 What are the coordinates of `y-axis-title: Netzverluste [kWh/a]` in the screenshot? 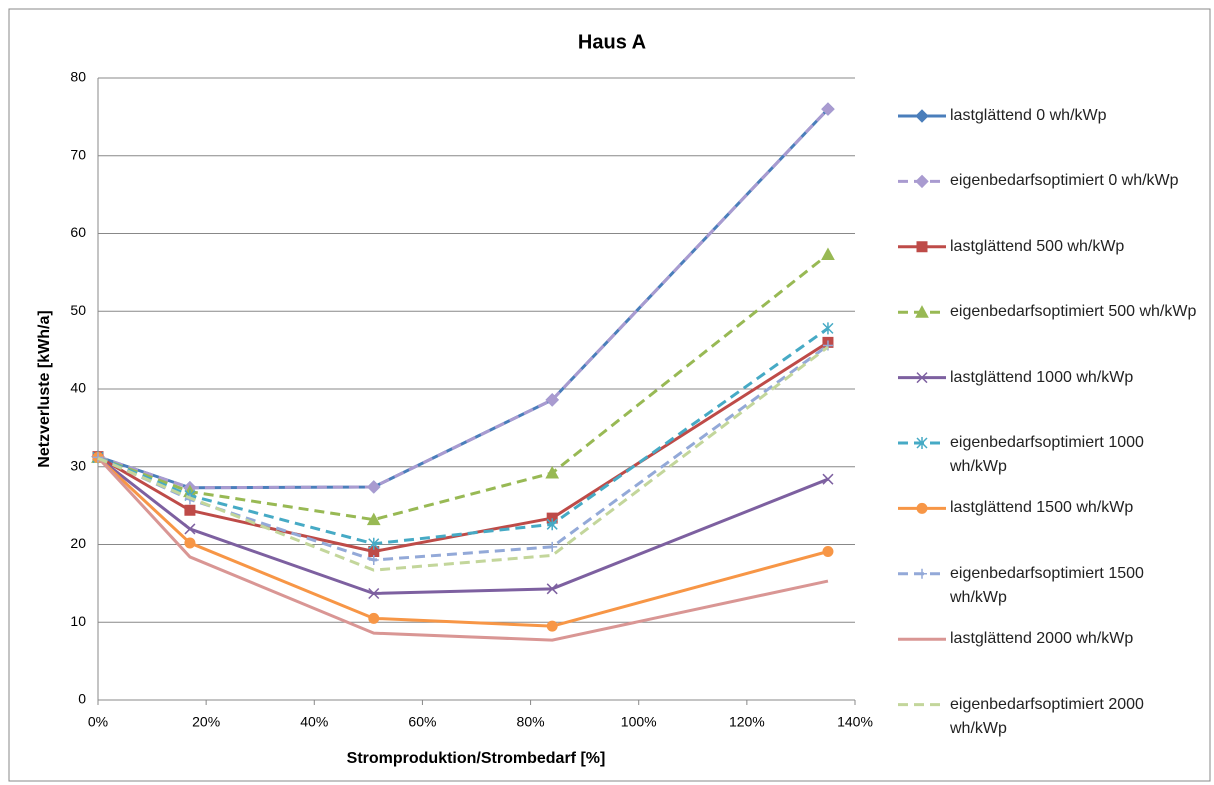 It's located at (44, 388).